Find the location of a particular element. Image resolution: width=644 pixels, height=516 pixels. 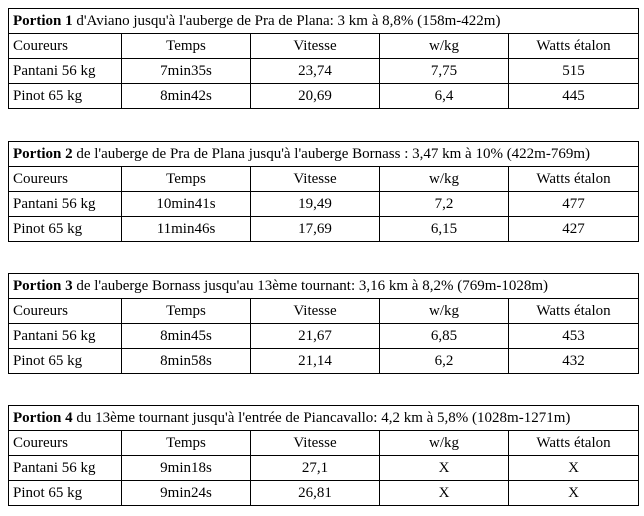

cell-vitesse: 17,69 is located at coordinates (315, 229).